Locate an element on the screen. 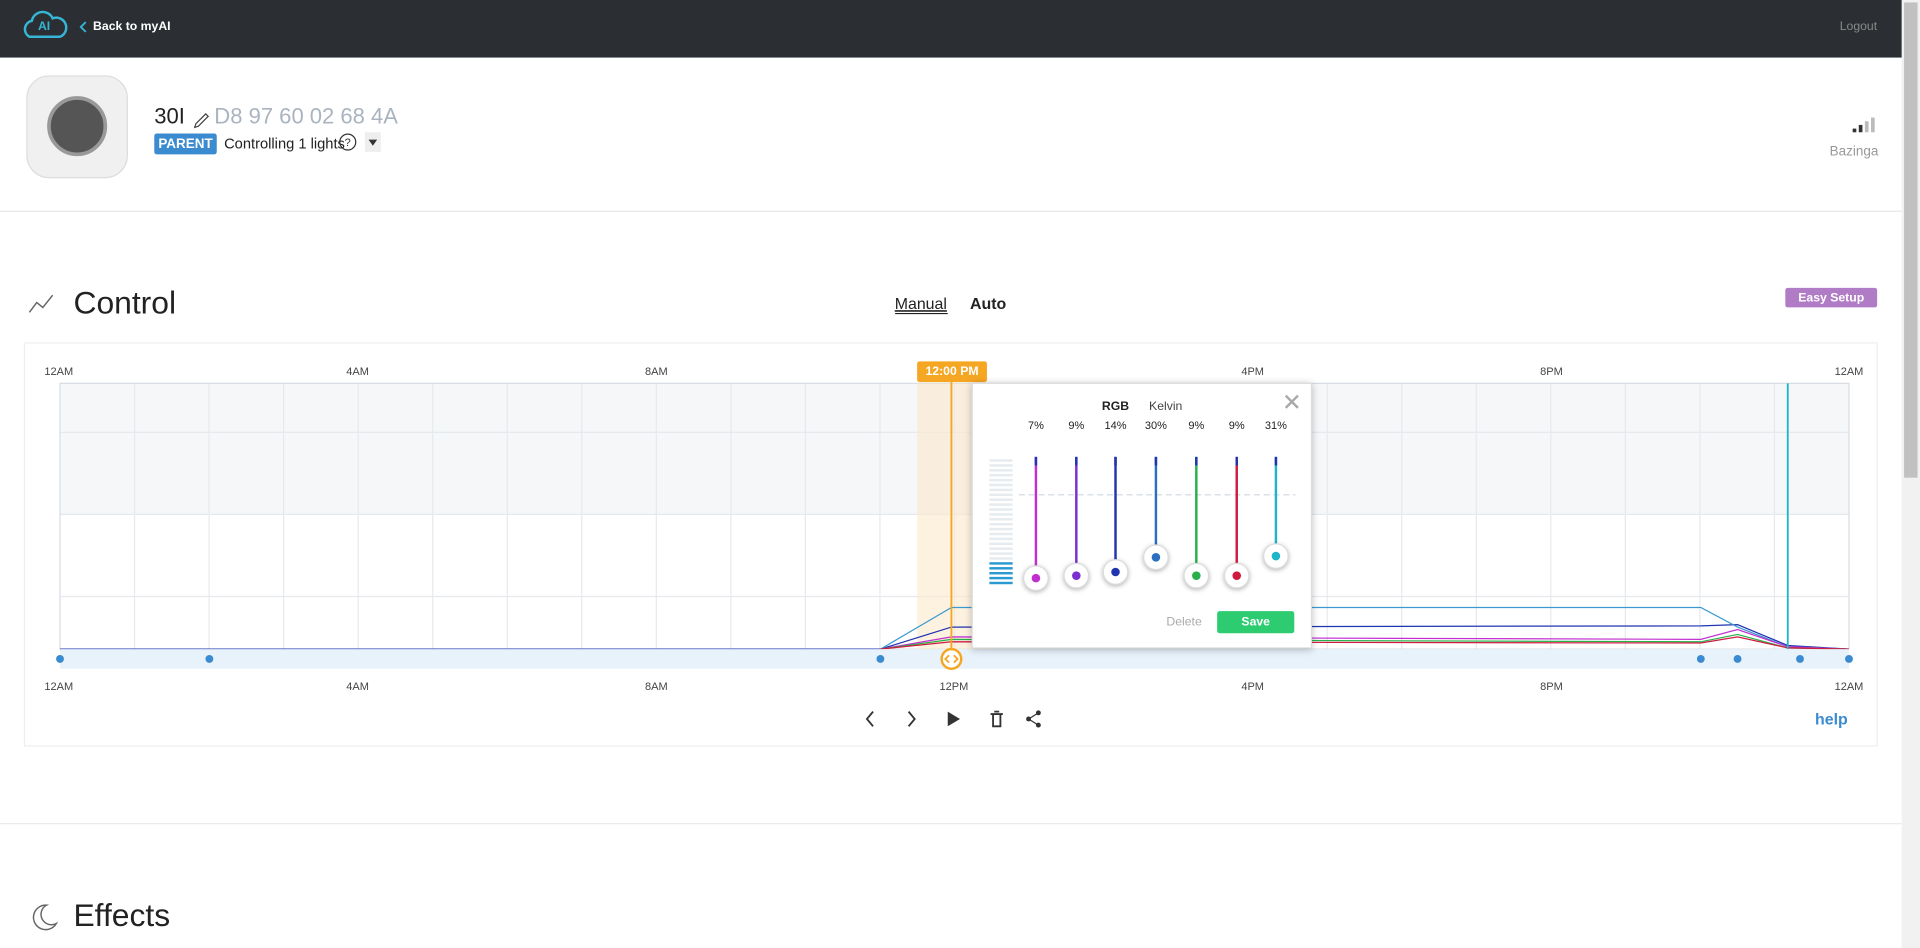 Image resolution: width=1920 pixels, height=948 pixels. channel-value: 30% is located at coordinates (1156, 426).